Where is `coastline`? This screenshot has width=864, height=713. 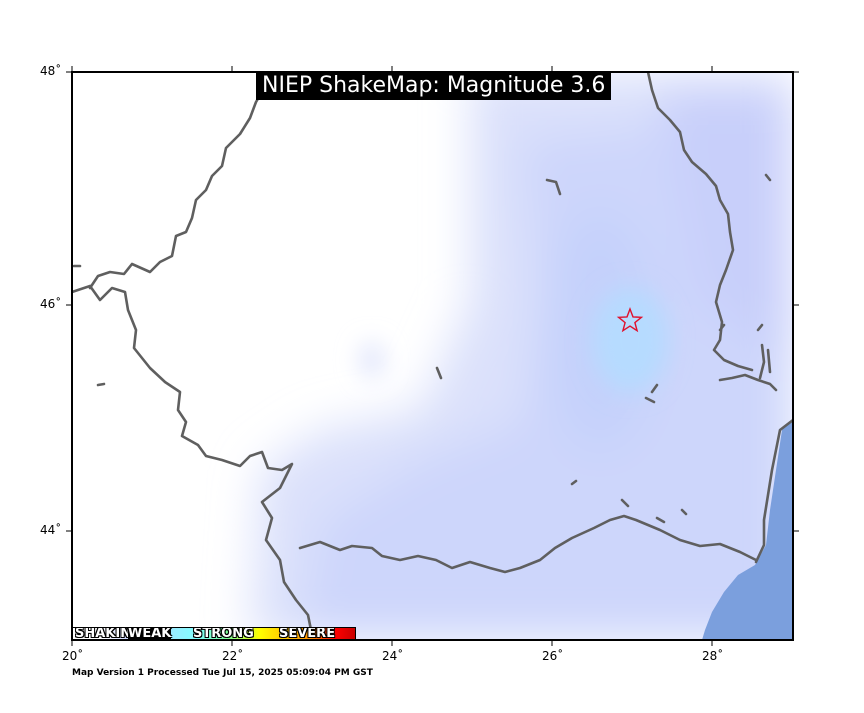
coastline is located at coordinates (773, 491).